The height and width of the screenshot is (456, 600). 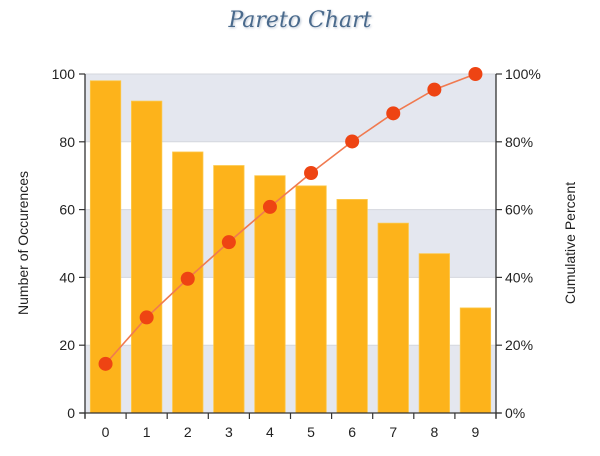 What do you see at coordinates (229, 432) in the screenshot?
I see `x-tick-label: 3` at bounding box center [229, 432].